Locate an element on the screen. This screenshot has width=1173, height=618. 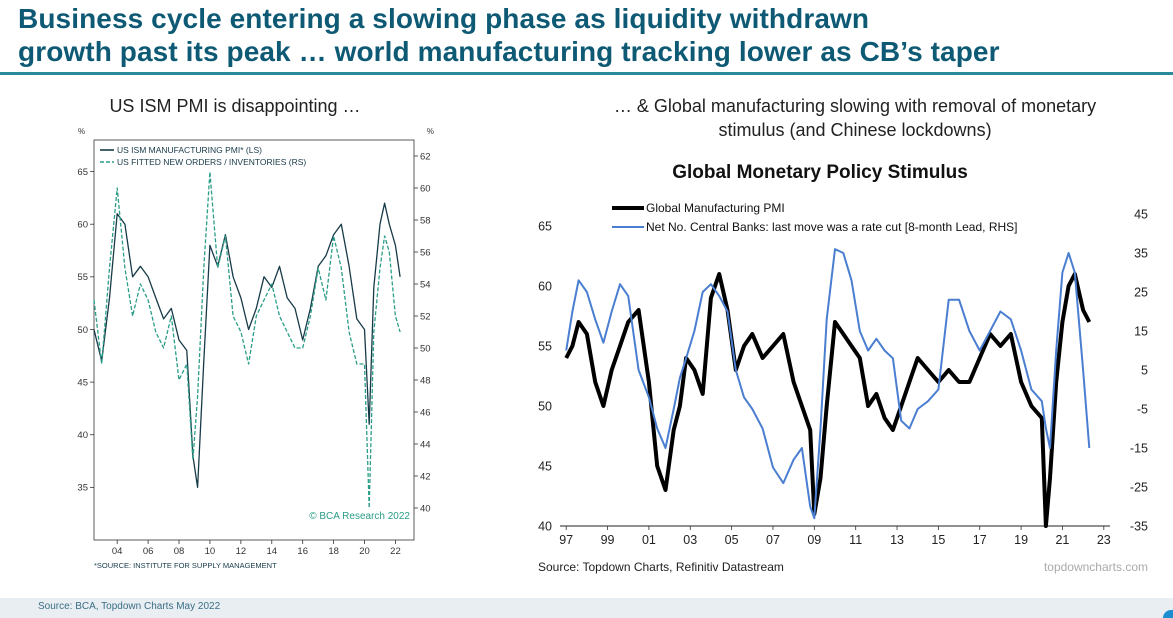
title-divider is located at coordinates (586, 73).